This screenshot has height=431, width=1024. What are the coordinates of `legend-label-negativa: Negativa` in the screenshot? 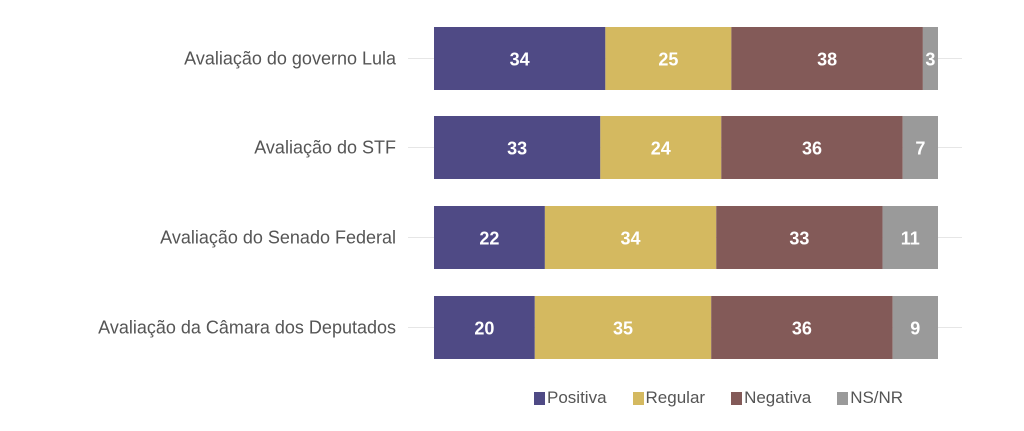 It's located at (778, 397).